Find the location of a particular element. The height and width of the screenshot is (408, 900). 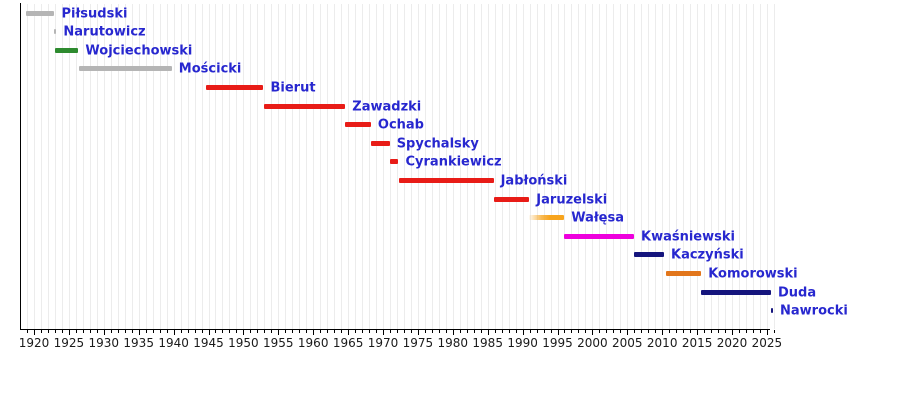

president-label: Mościcki is located at coordinates (210, 69).